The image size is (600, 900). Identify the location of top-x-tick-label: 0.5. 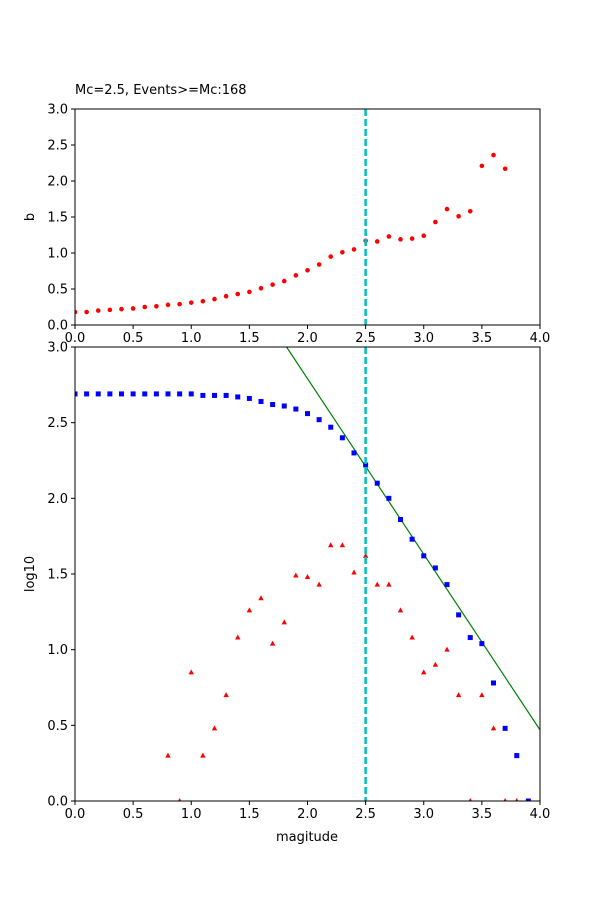
(133, 338).